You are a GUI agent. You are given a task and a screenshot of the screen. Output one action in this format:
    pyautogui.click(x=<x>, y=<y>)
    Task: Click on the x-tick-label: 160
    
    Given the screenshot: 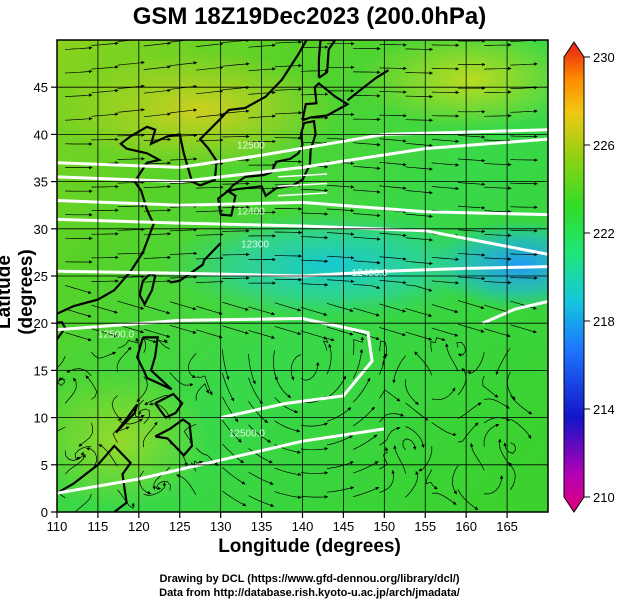 What is the action you would take?
    pyautogui.click(x=466, y=526)
    